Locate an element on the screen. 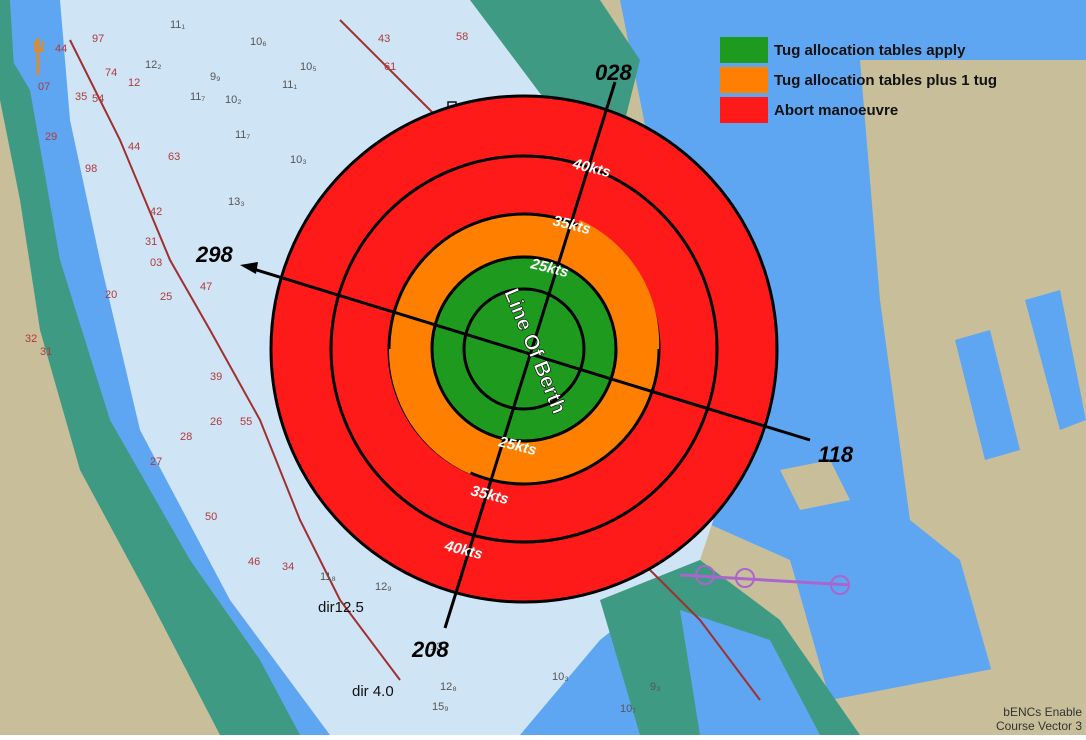 The width and height of the screenshot is (1086, 740). depth-sounding: 39 is located at coordinates (216, 377).